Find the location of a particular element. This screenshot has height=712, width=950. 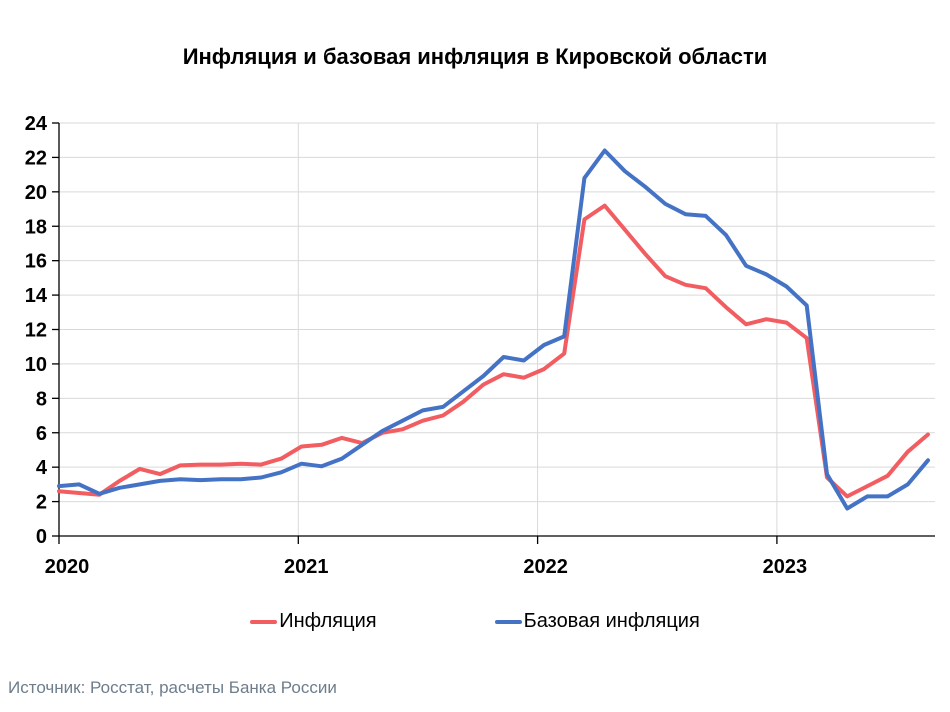

x-tick-label: 2022 is located at coordinates (545, 567).